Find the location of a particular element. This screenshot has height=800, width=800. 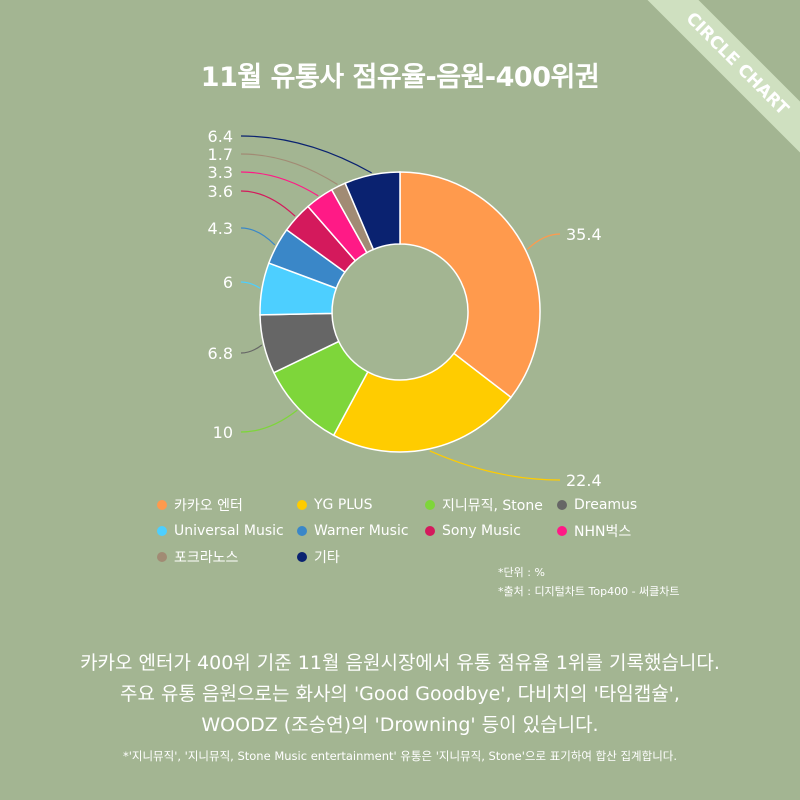

leader-line-nhn벅스 is located at coordinates (279, 184).